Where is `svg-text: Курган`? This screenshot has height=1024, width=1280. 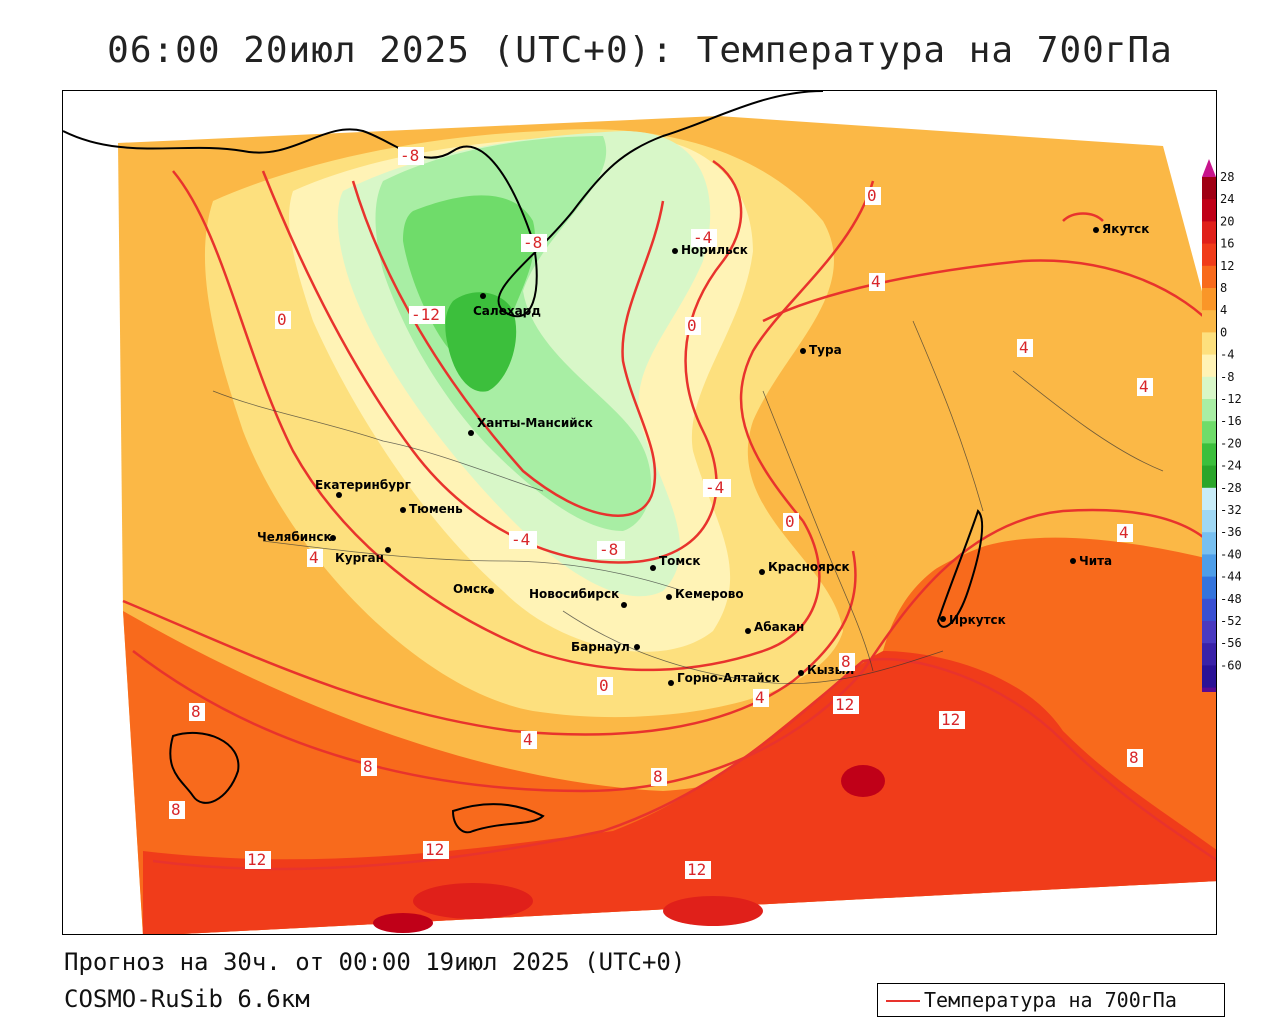
svg-text: Курган is located at coordinates (359, 558).